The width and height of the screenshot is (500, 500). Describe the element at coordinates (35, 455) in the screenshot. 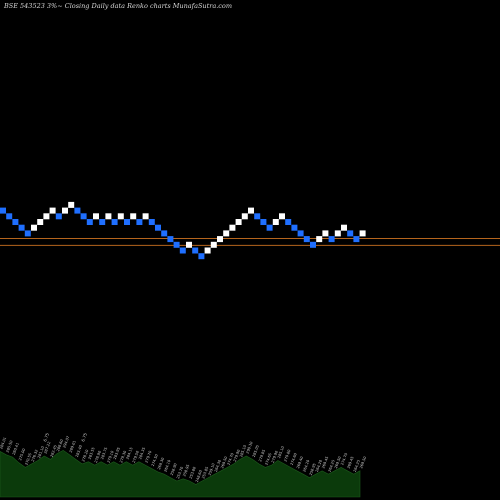

I see `volume-label: 276.32` at that location.